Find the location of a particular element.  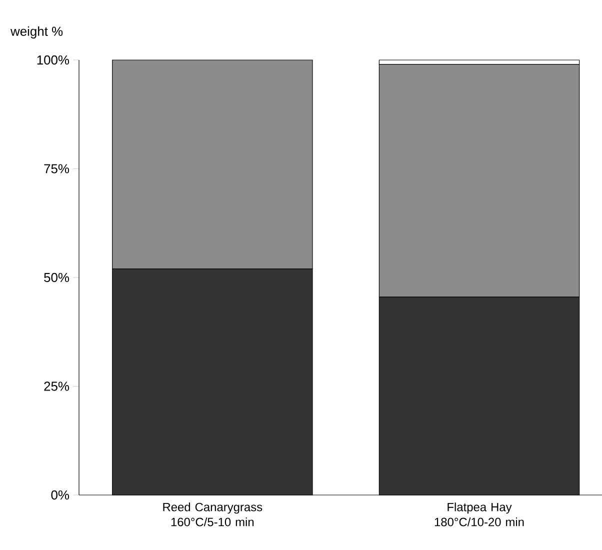

y-tick-label: 75% is located at coordinates (57, 169).